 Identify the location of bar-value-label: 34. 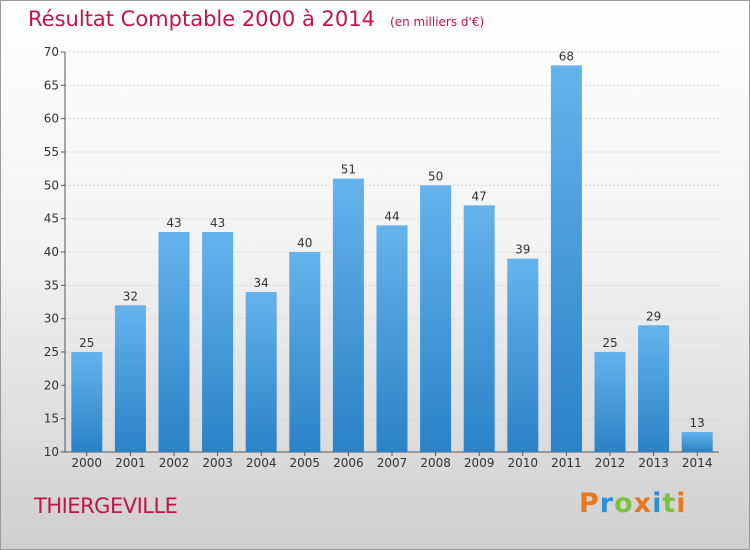
(261, 283).